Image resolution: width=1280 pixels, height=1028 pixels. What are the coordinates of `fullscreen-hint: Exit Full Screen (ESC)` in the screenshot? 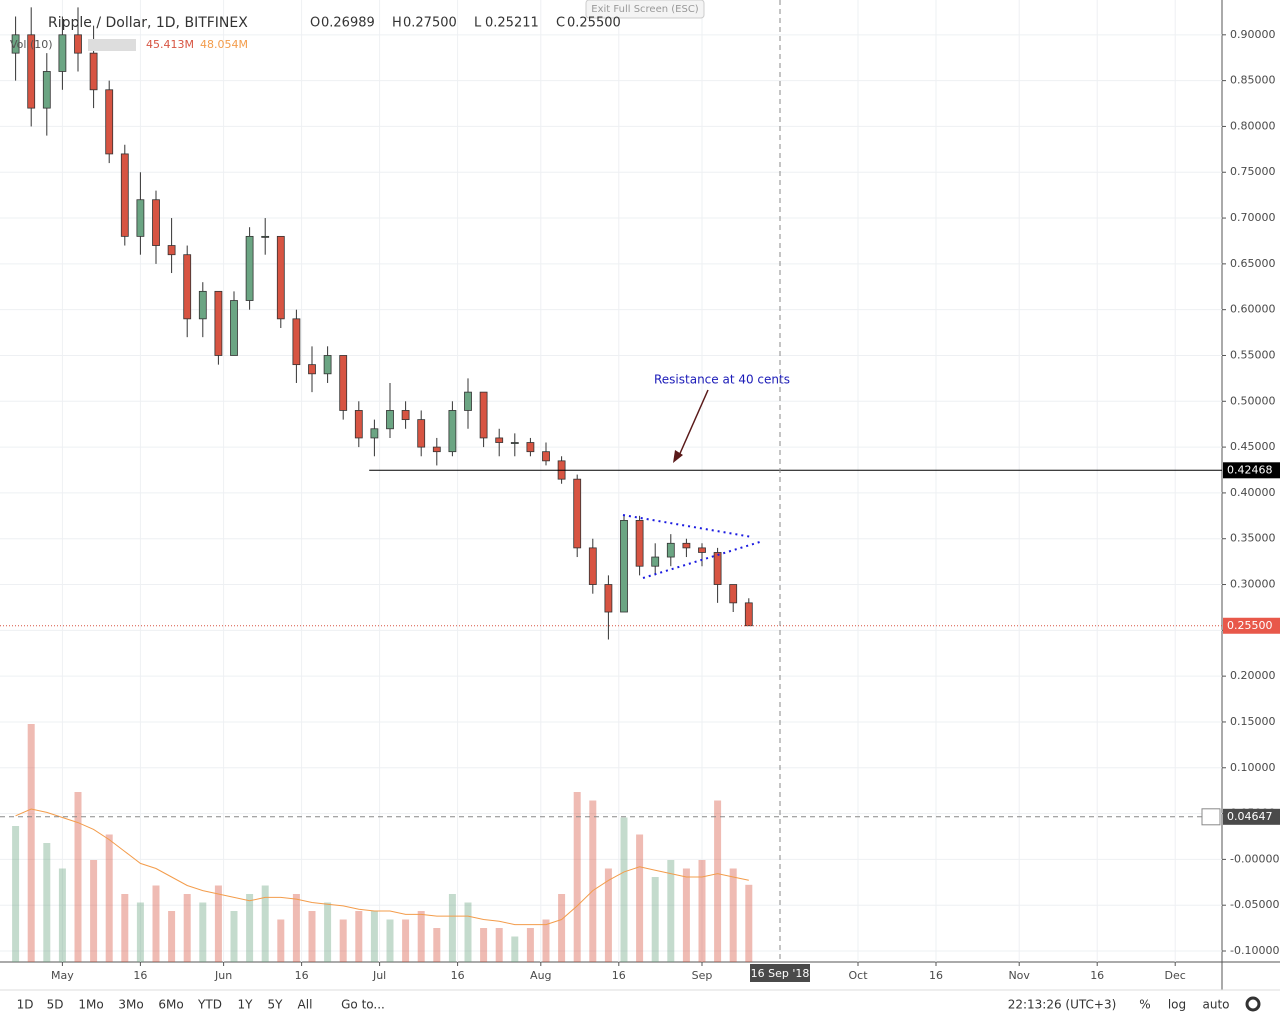 It's located at (645, 9).